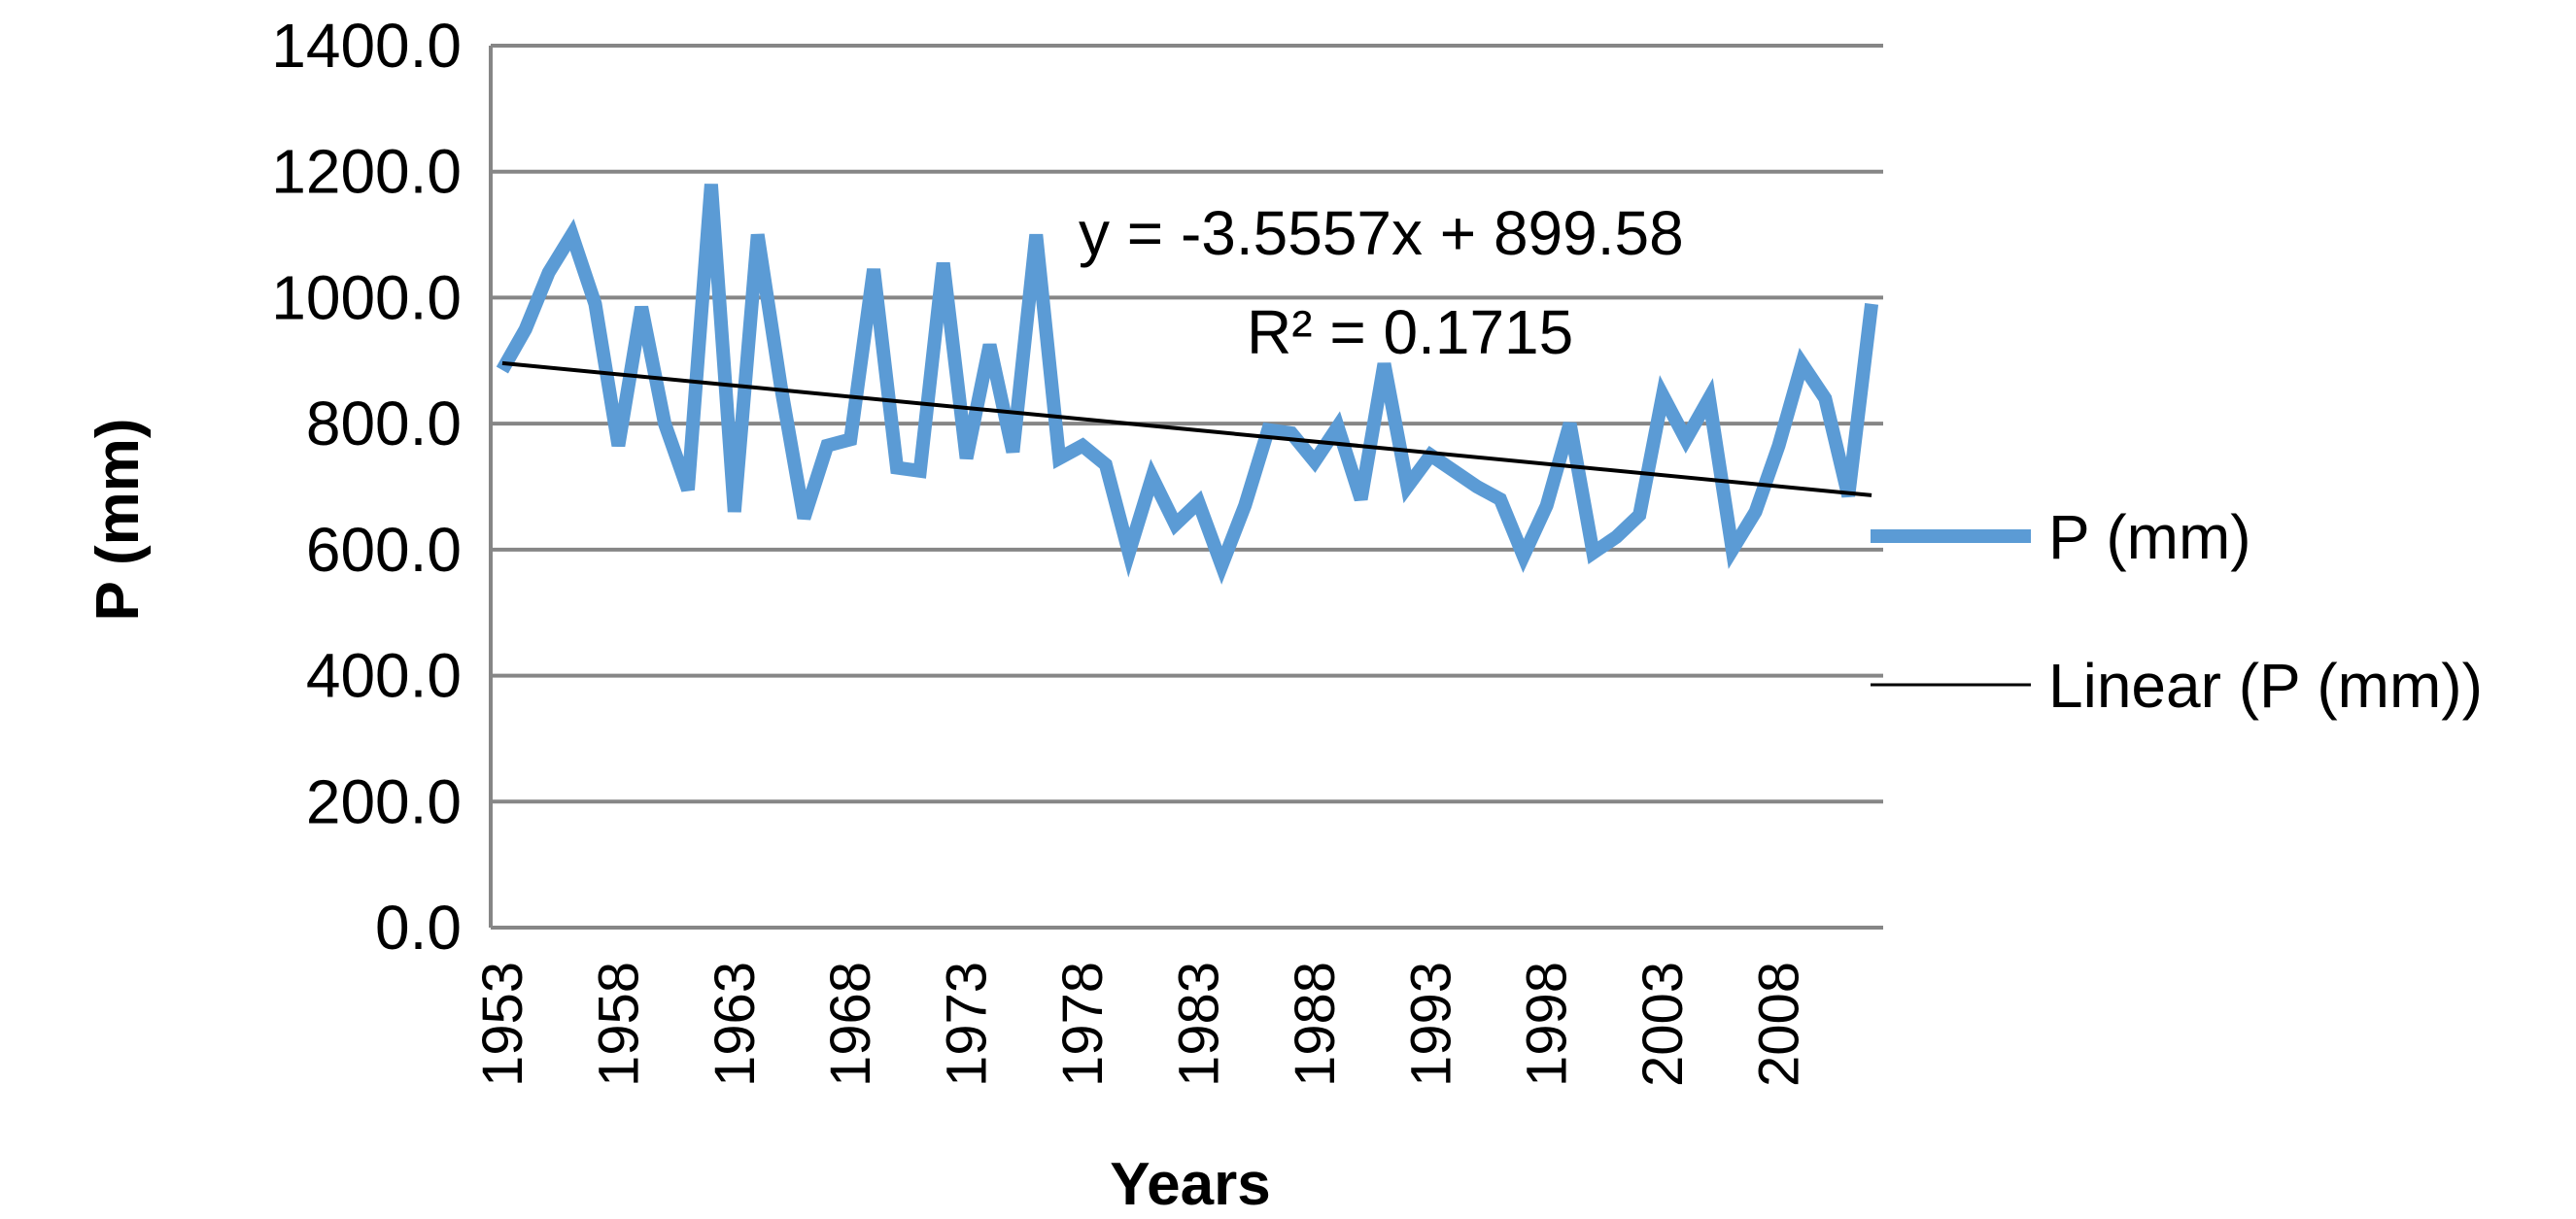 The image size is (2576, 1219). What do you see at coordinates (1190, 1184) in the screenshot?
I see `x-axis-title: Years` at bounding box center [1190, 1184].